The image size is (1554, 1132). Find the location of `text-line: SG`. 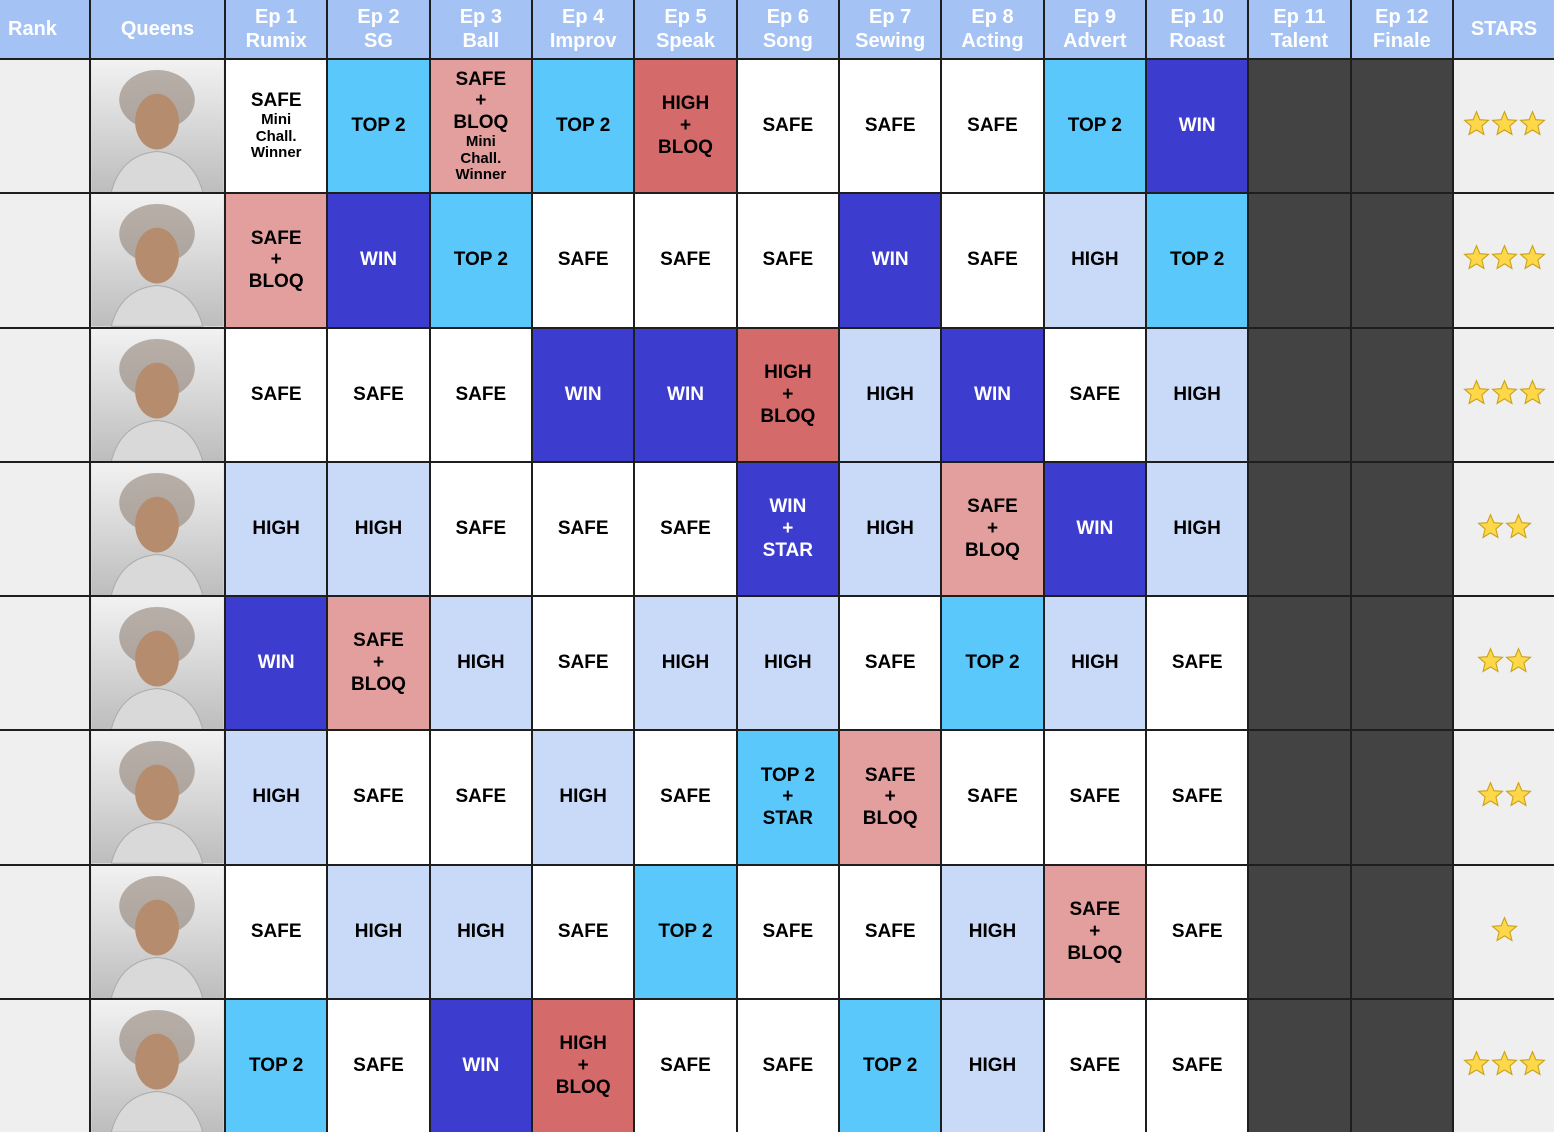

text-line: SG is located at coordinates (378, 41).